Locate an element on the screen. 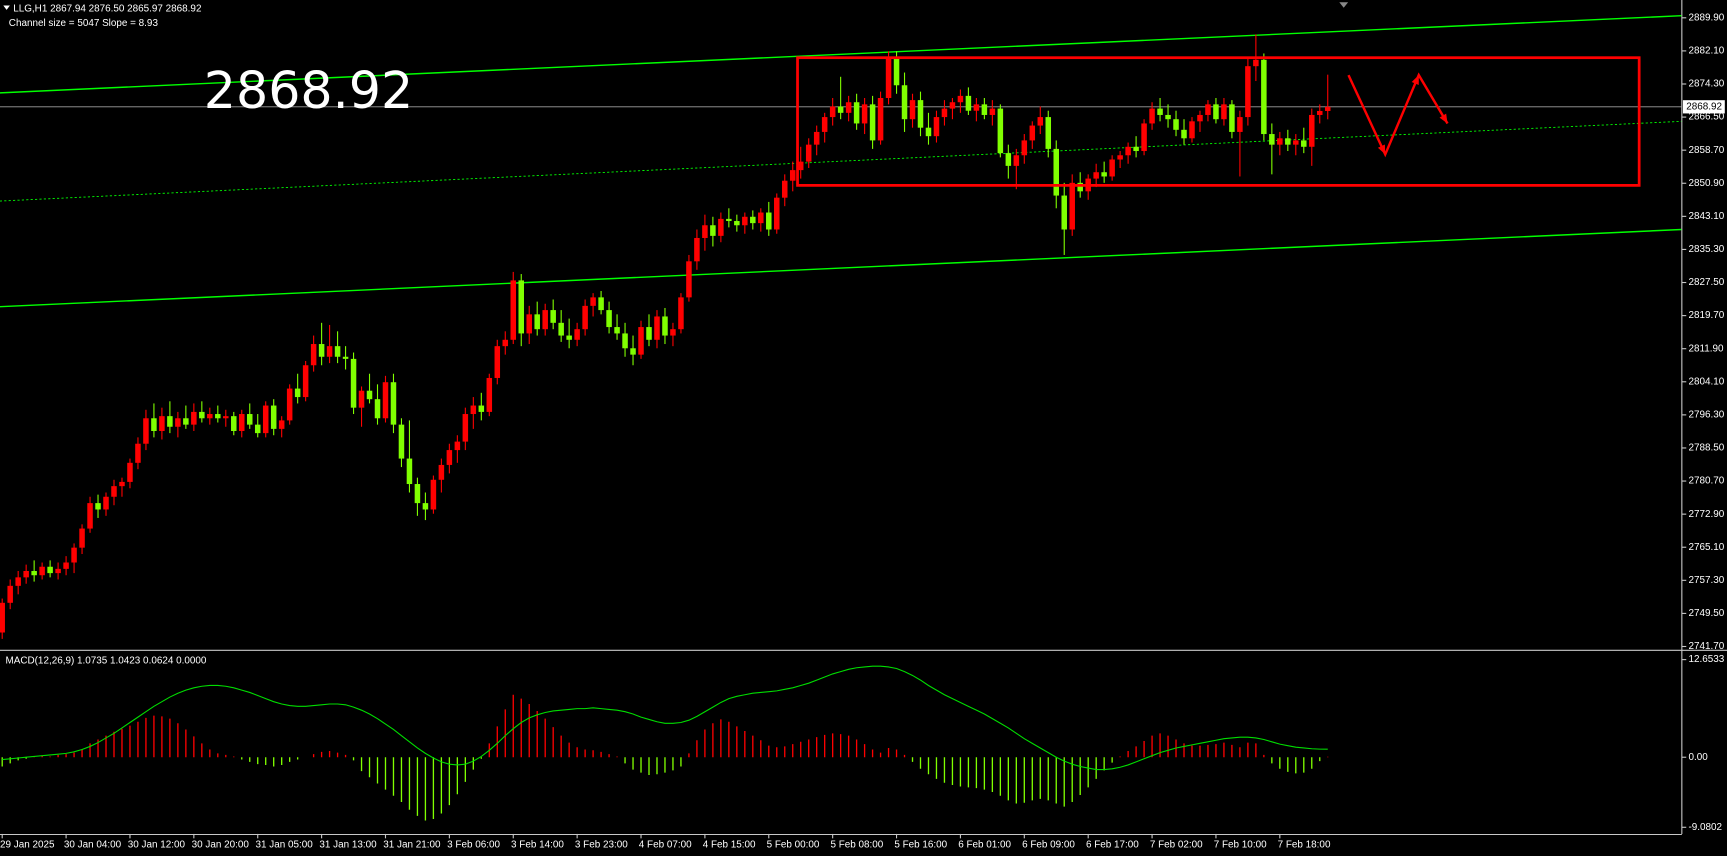  y-tick-label: 2819.70 is located at coordinates (1706, 315).